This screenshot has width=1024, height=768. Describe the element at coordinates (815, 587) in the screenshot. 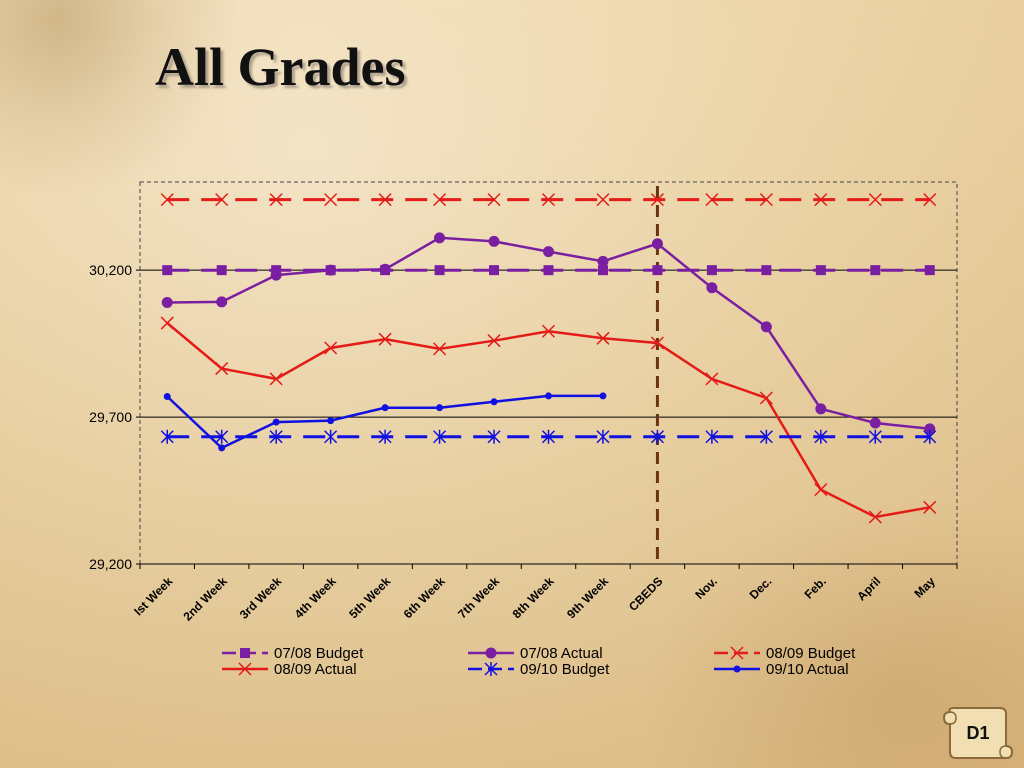

I see `x-tick-label: Feb.` at that location.